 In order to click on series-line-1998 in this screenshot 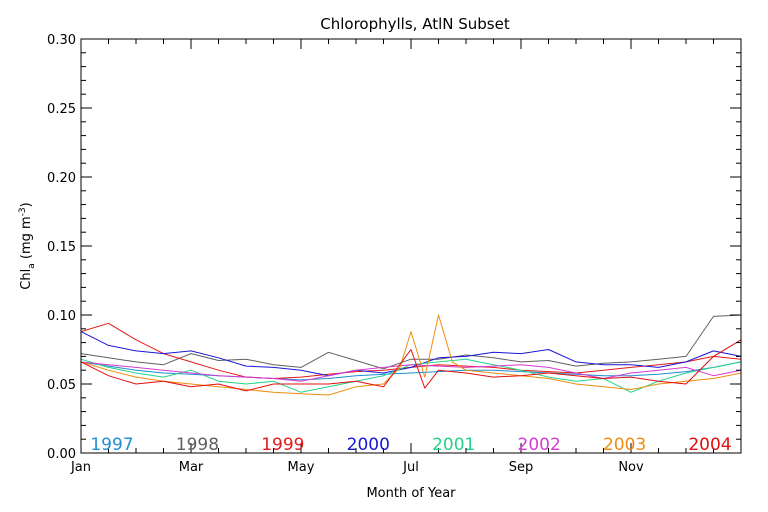, I will do `click(411, 342)`.